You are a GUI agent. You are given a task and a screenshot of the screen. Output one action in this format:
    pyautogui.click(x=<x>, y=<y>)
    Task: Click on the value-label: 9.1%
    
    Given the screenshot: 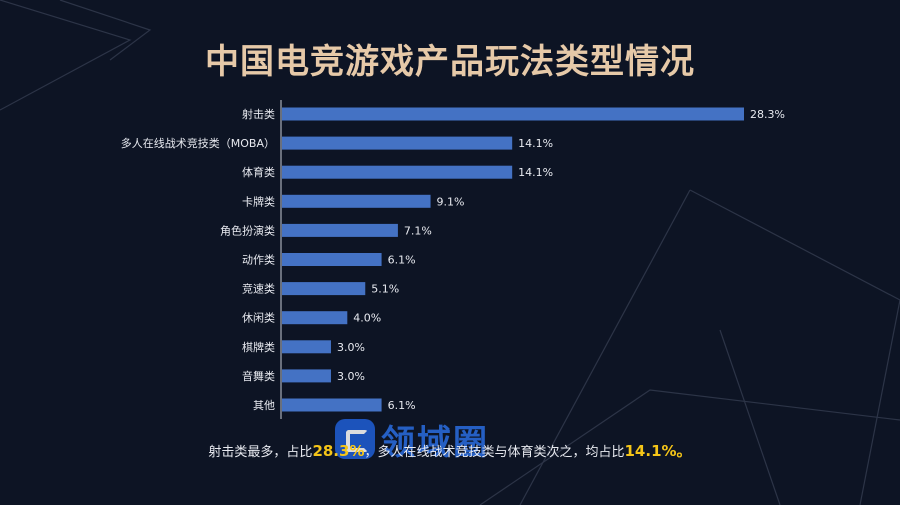 What is the action you would take?
    pyautogui.click(x=451, y=201)
    